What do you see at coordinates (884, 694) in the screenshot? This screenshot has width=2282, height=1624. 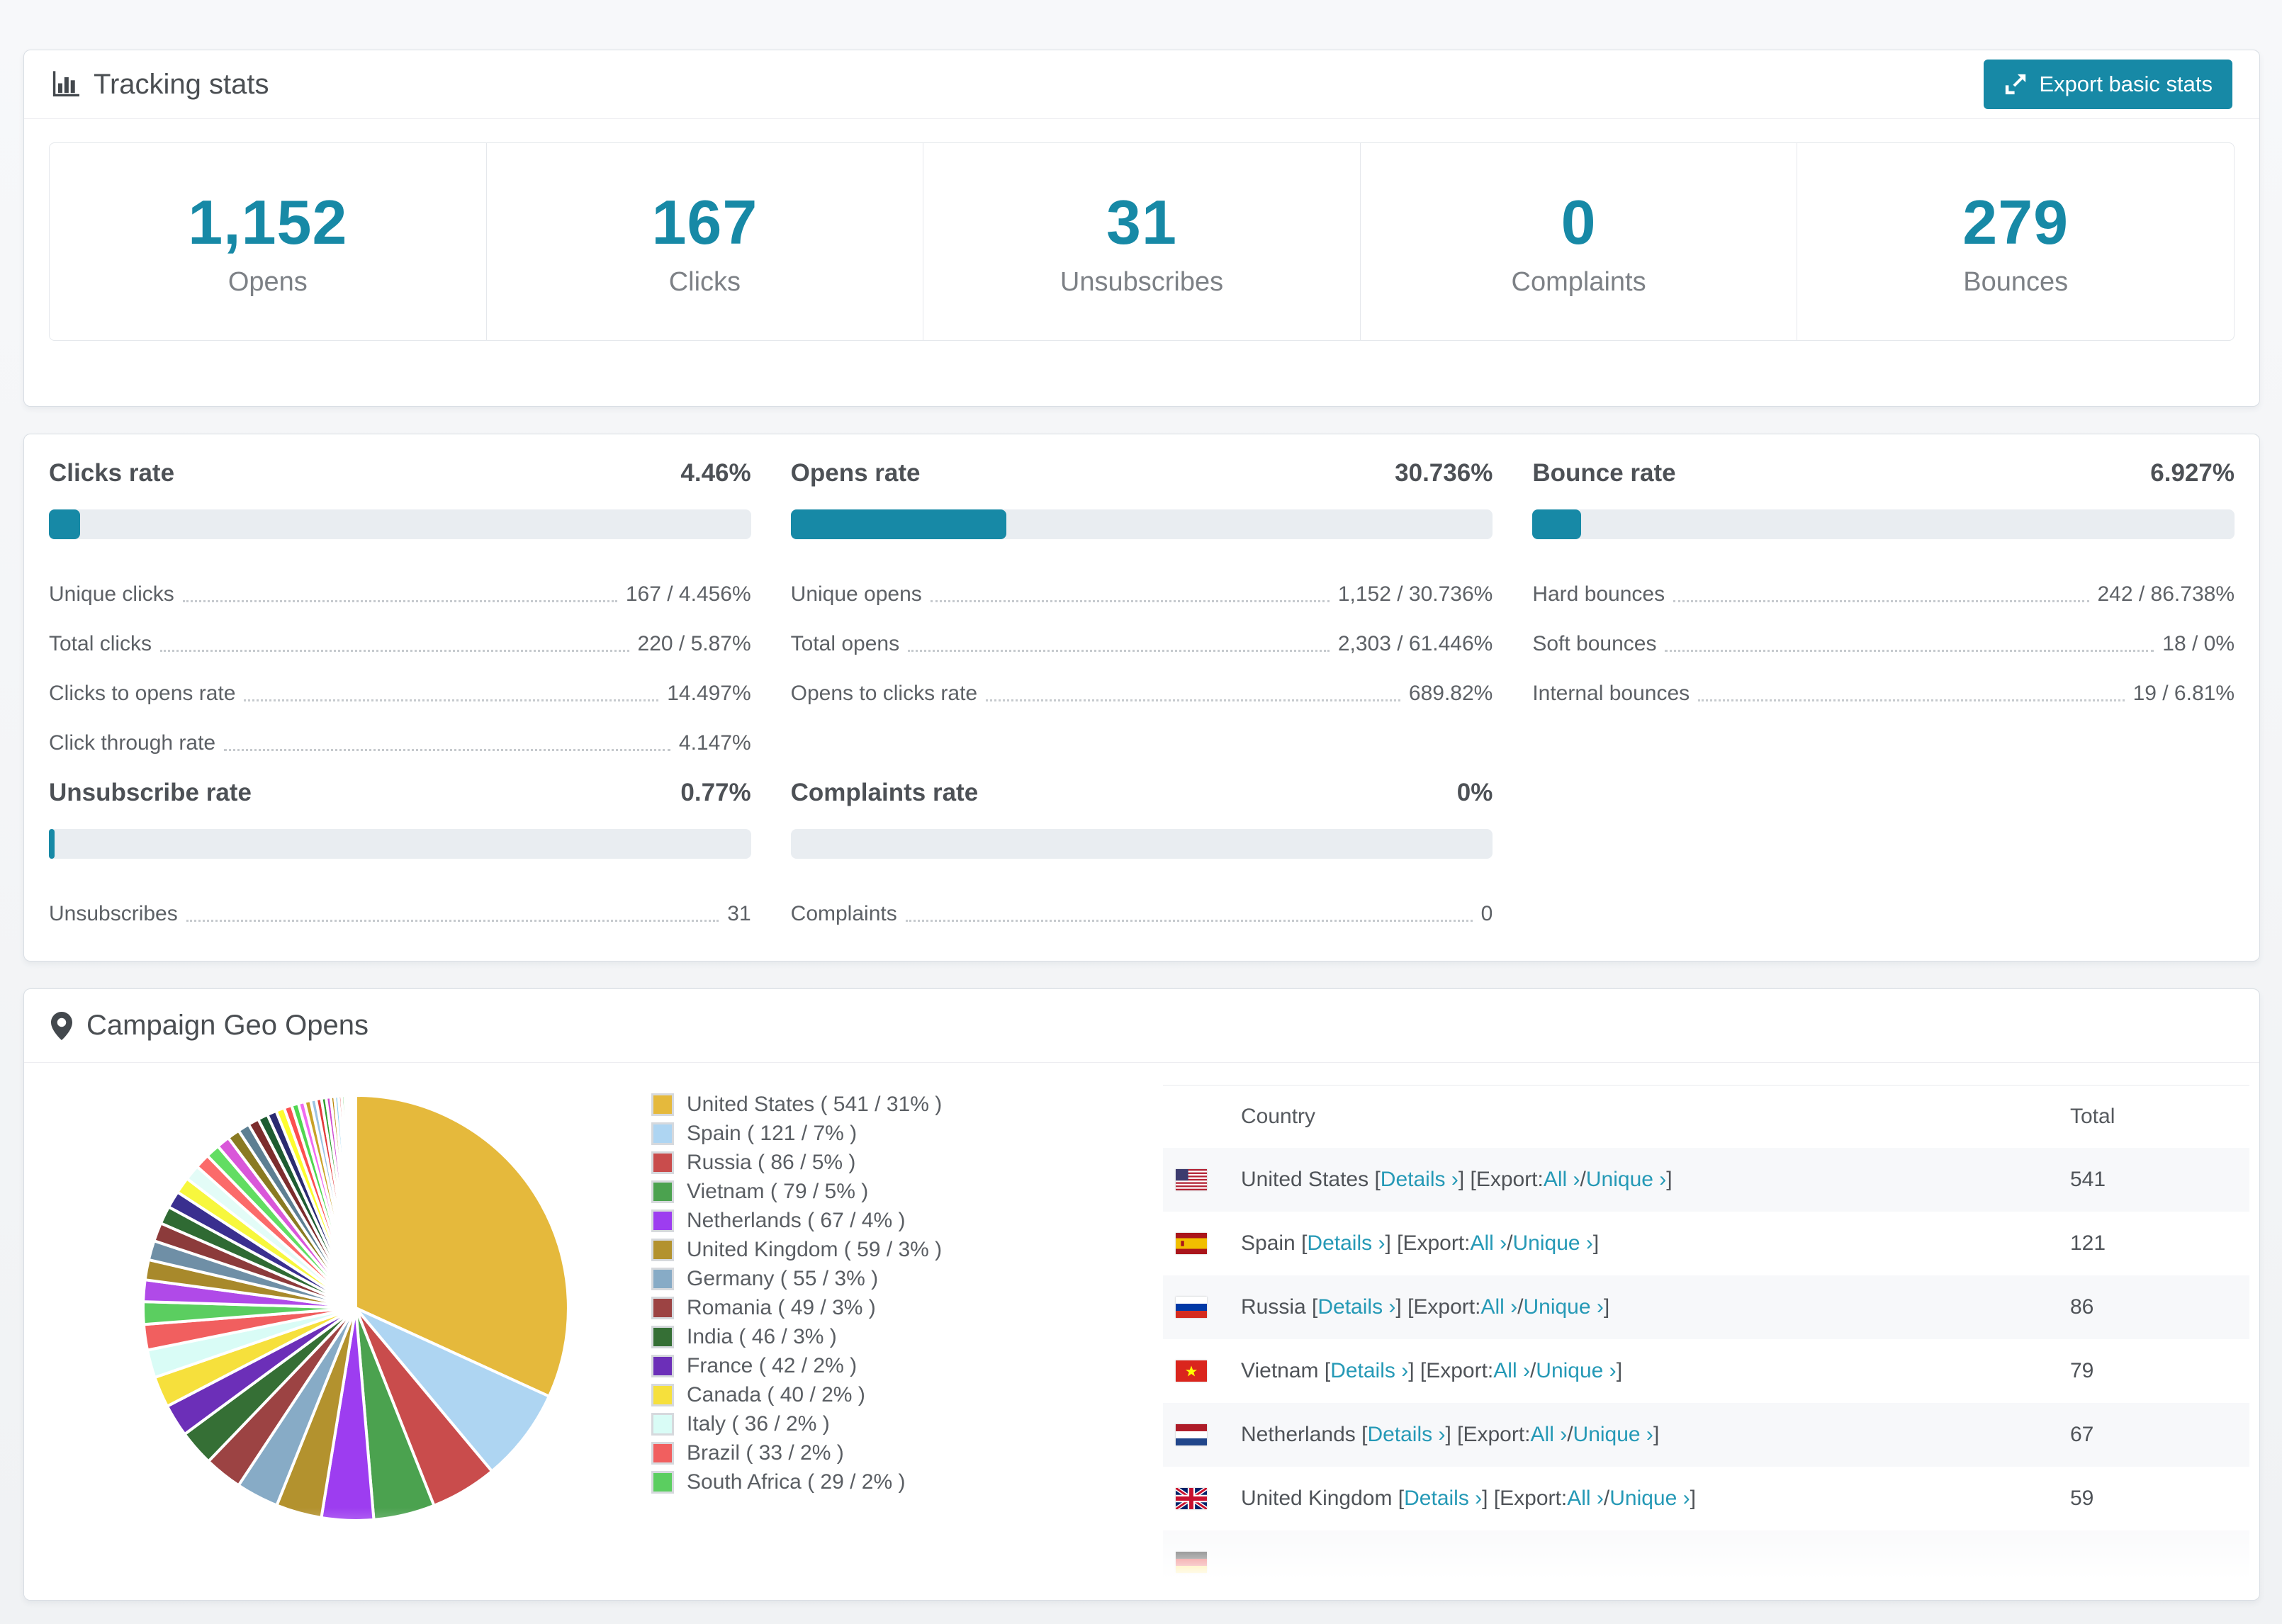 I see `metric-label: Opens to clicks rate` at bounding box center [884, 694].